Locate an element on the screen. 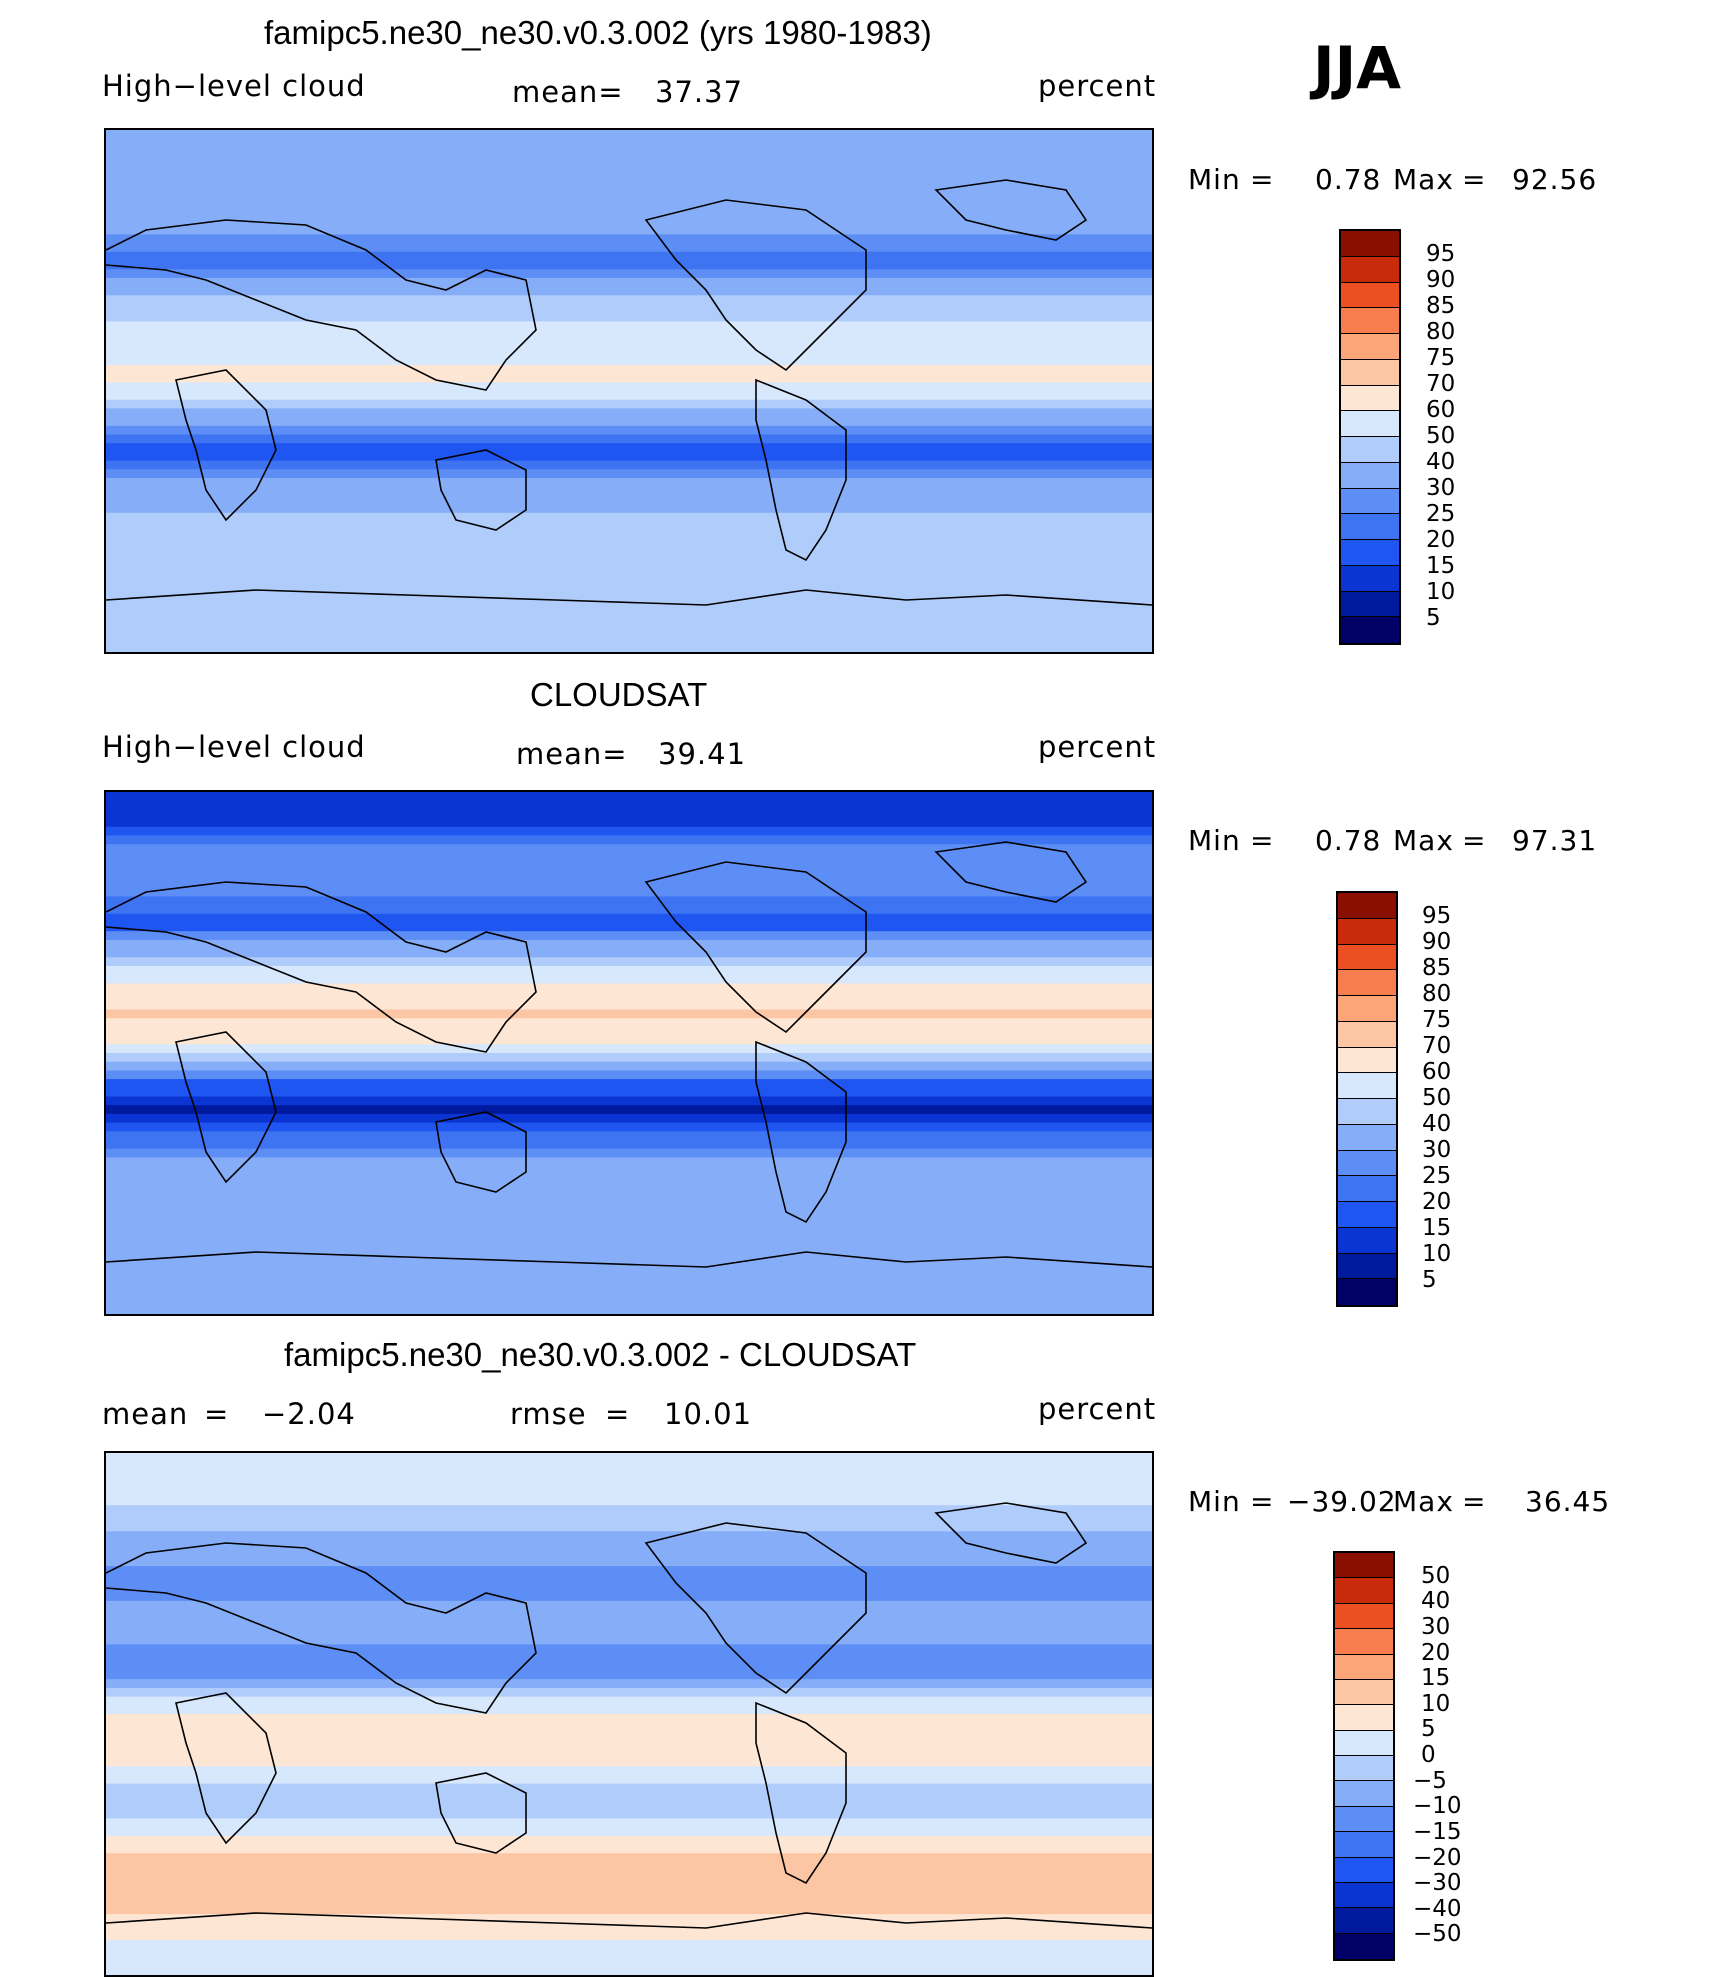  rmse-label: rmse is located at coordinates (548, 1414).